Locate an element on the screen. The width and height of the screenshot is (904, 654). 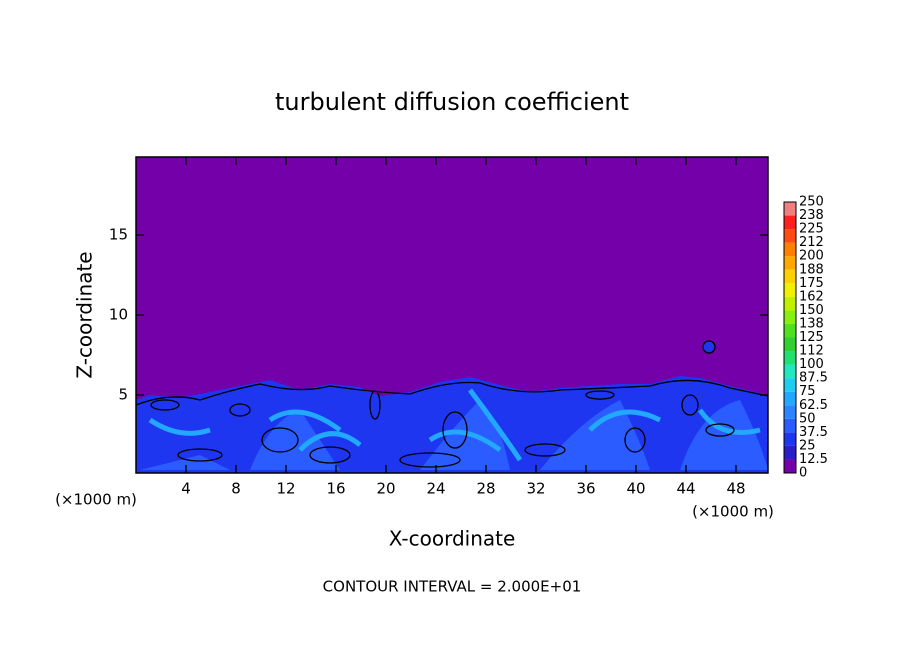
colorbar-label: 75 is located at coordinates (807, 391).